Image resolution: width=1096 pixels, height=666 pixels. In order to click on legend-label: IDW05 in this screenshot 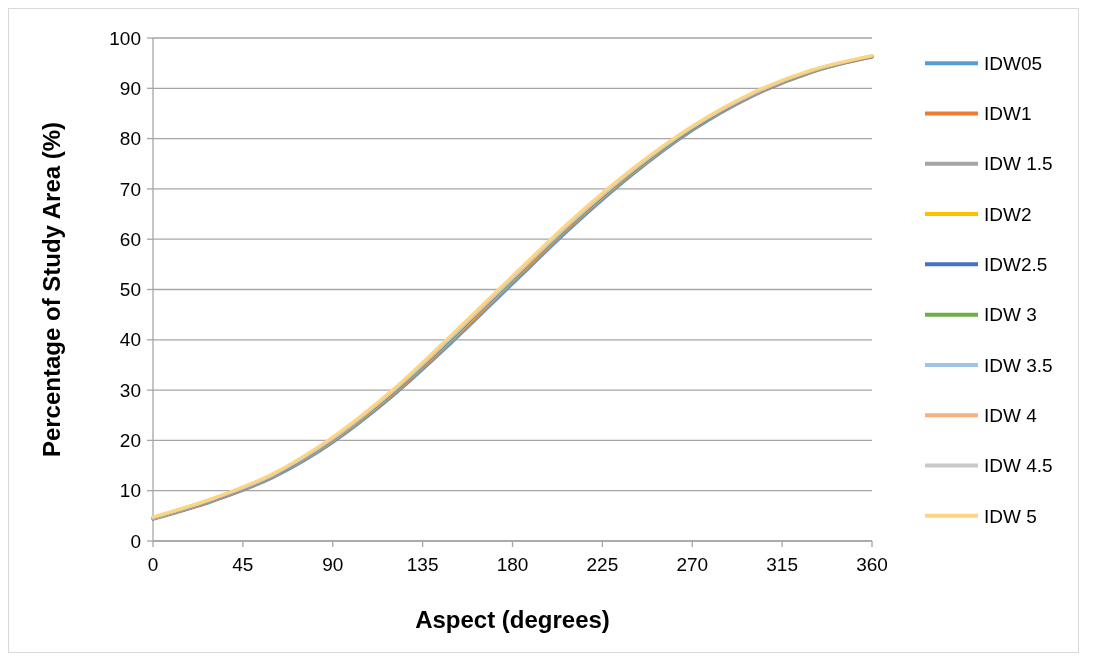, I will do `click(1013, 63)`.